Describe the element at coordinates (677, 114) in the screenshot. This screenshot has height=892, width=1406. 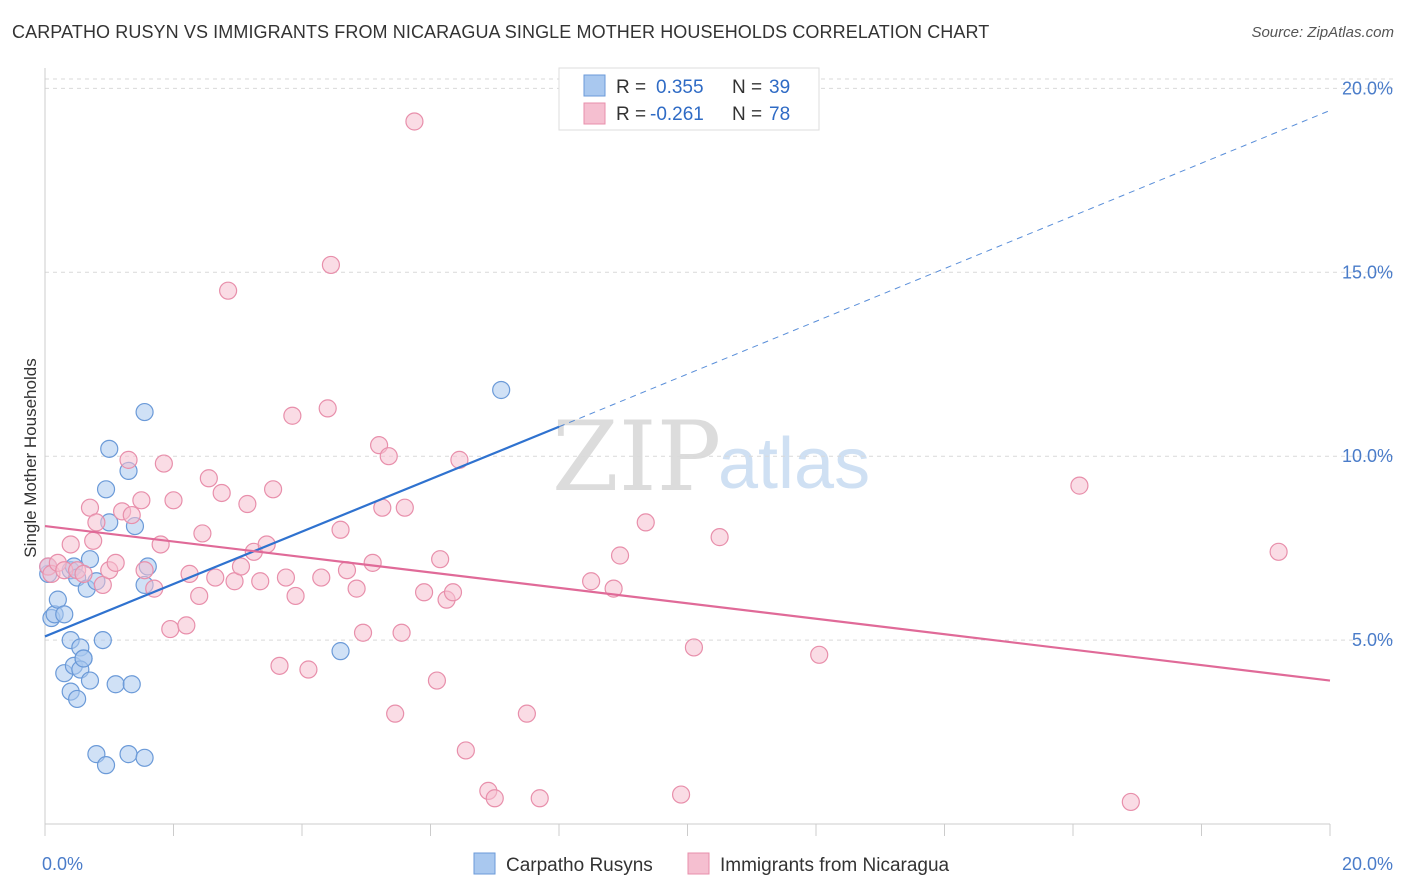
I see `legend-r-value-pink: -0.261` at that location.